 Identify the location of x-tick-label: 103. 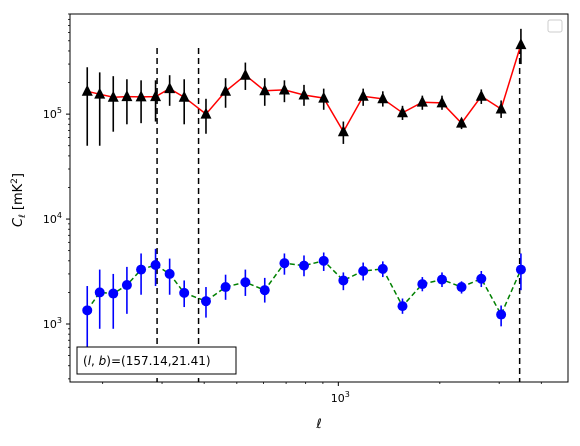
(340, 397).